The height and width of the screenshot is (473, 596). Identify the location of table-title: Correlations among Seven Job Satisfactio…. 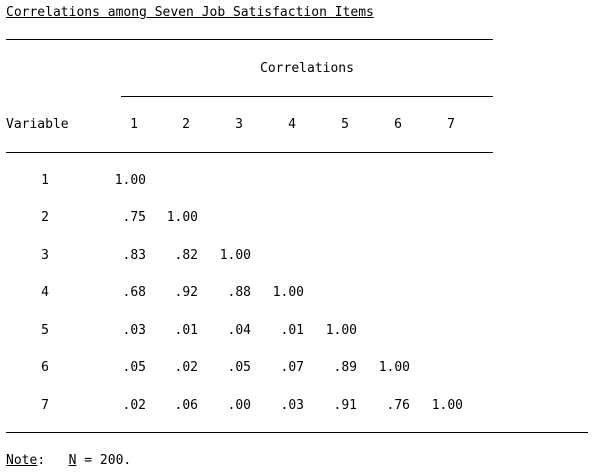
(190, 12).